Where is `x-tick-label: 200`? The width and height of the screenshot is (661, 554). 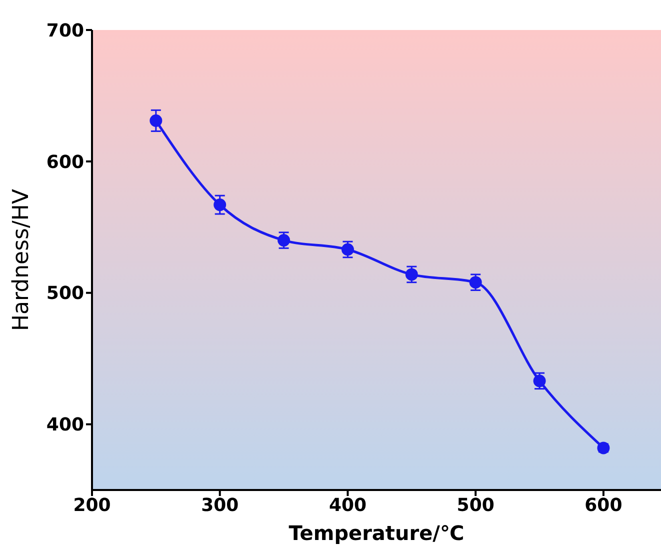 x-tick-label: 200 is located at coordinates (92, 505).